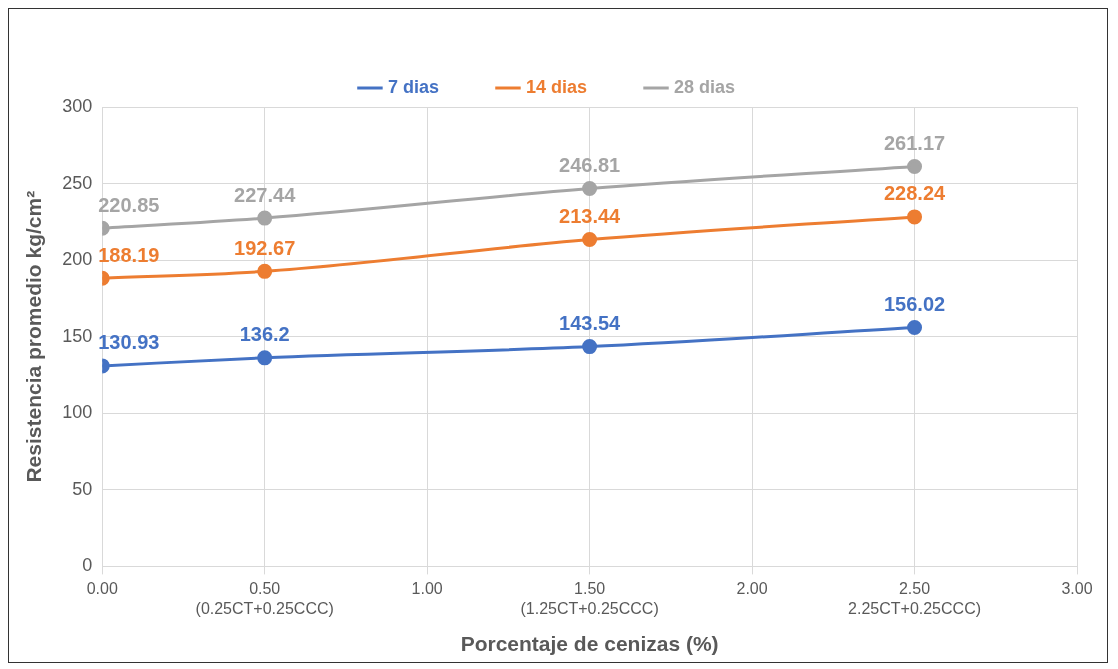 Image resolution: width=1118 pixels, height=669 pixels. I want to click on data-label: 227.44, so click(265, 194).